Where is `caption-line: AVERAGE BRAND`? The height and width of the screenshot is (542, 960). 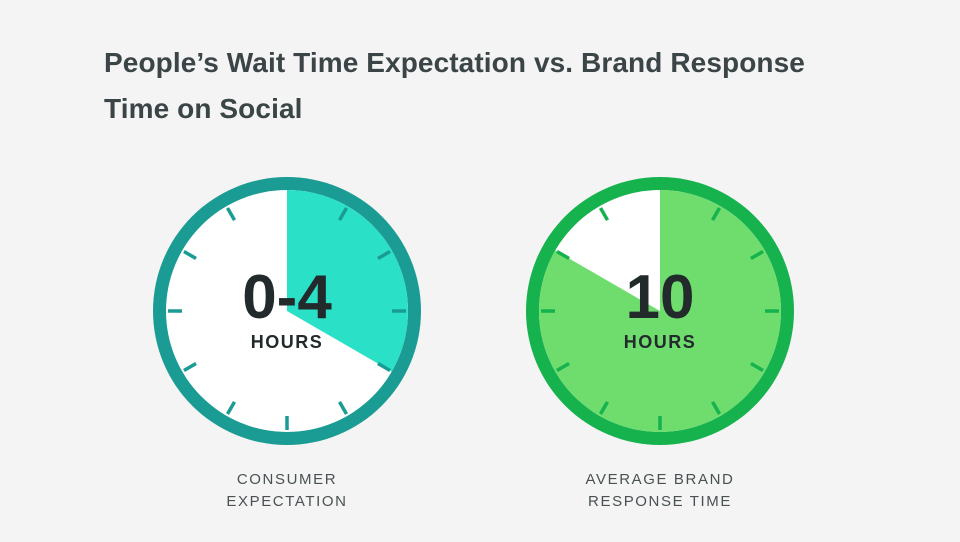 caption-line: AVERAGE BRAND is located at coordinates (660, 479).